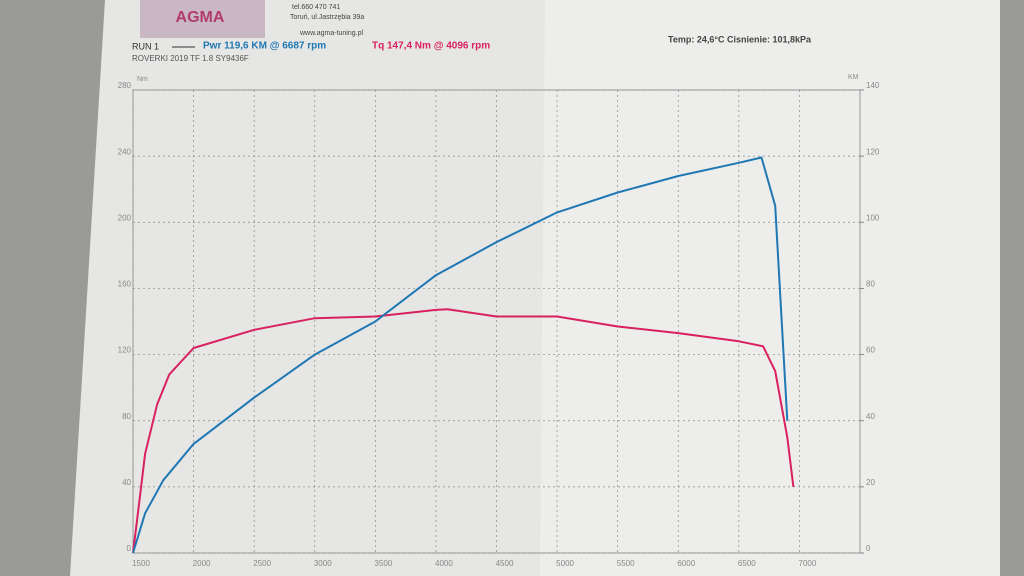 This screenshot has width=1024, height=576. Describe the element at coordinates (505, 563) in the screenshot. I see `x-tick-label: 4500` at that location.